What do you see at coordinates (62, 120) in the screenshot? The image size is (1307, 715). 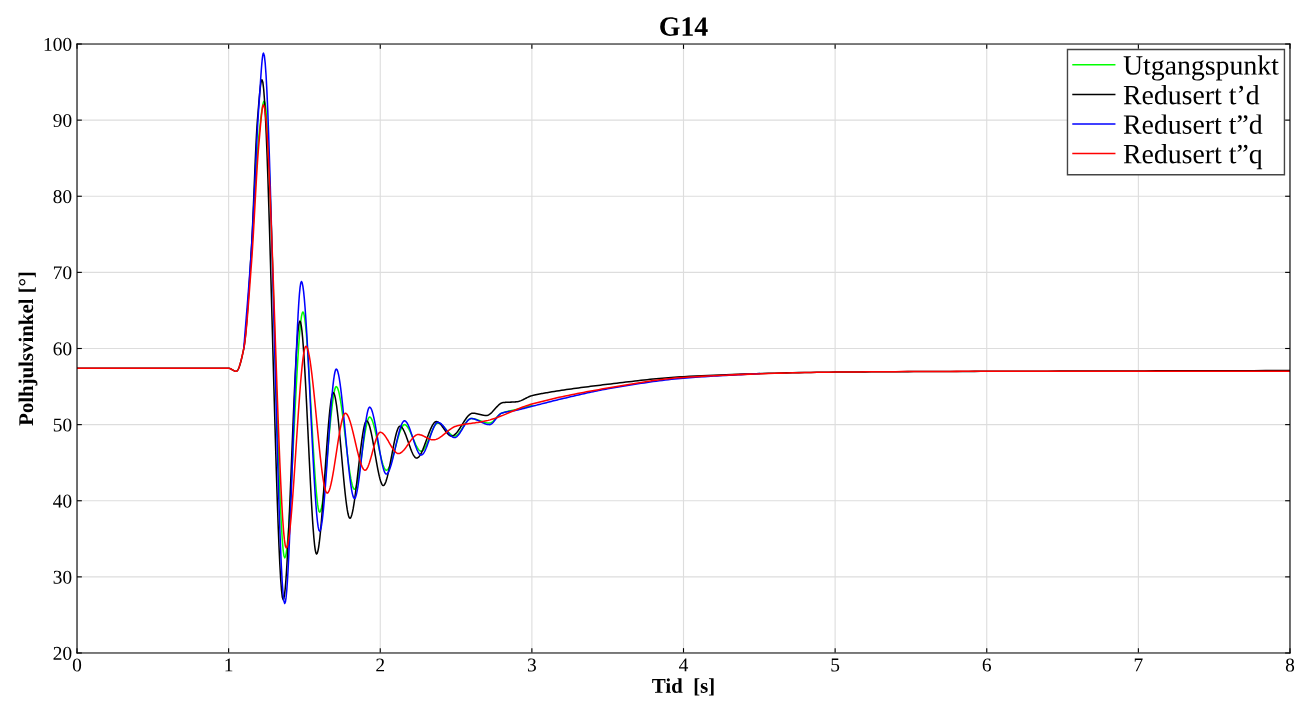 I see `y-tick-label: 90` at bounding box center [62, 120].